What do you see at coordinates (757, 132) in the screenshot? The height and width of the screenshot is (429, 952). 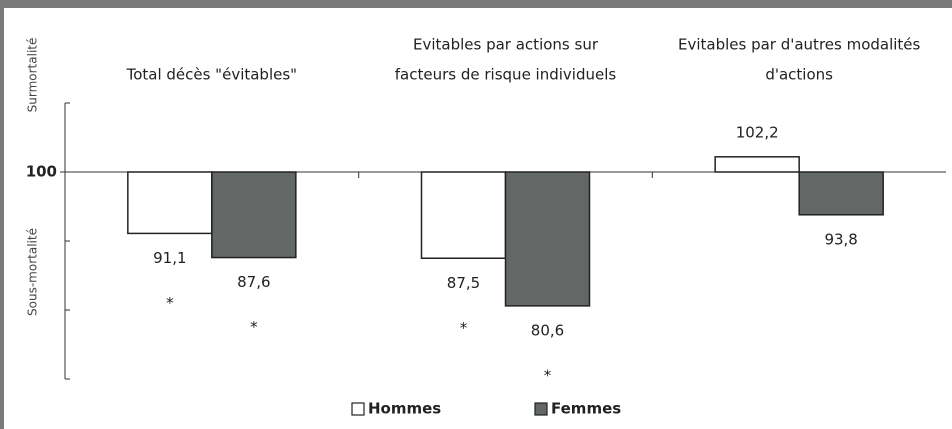 I see `value-label: 102,2` at bounding box center [757, 132].